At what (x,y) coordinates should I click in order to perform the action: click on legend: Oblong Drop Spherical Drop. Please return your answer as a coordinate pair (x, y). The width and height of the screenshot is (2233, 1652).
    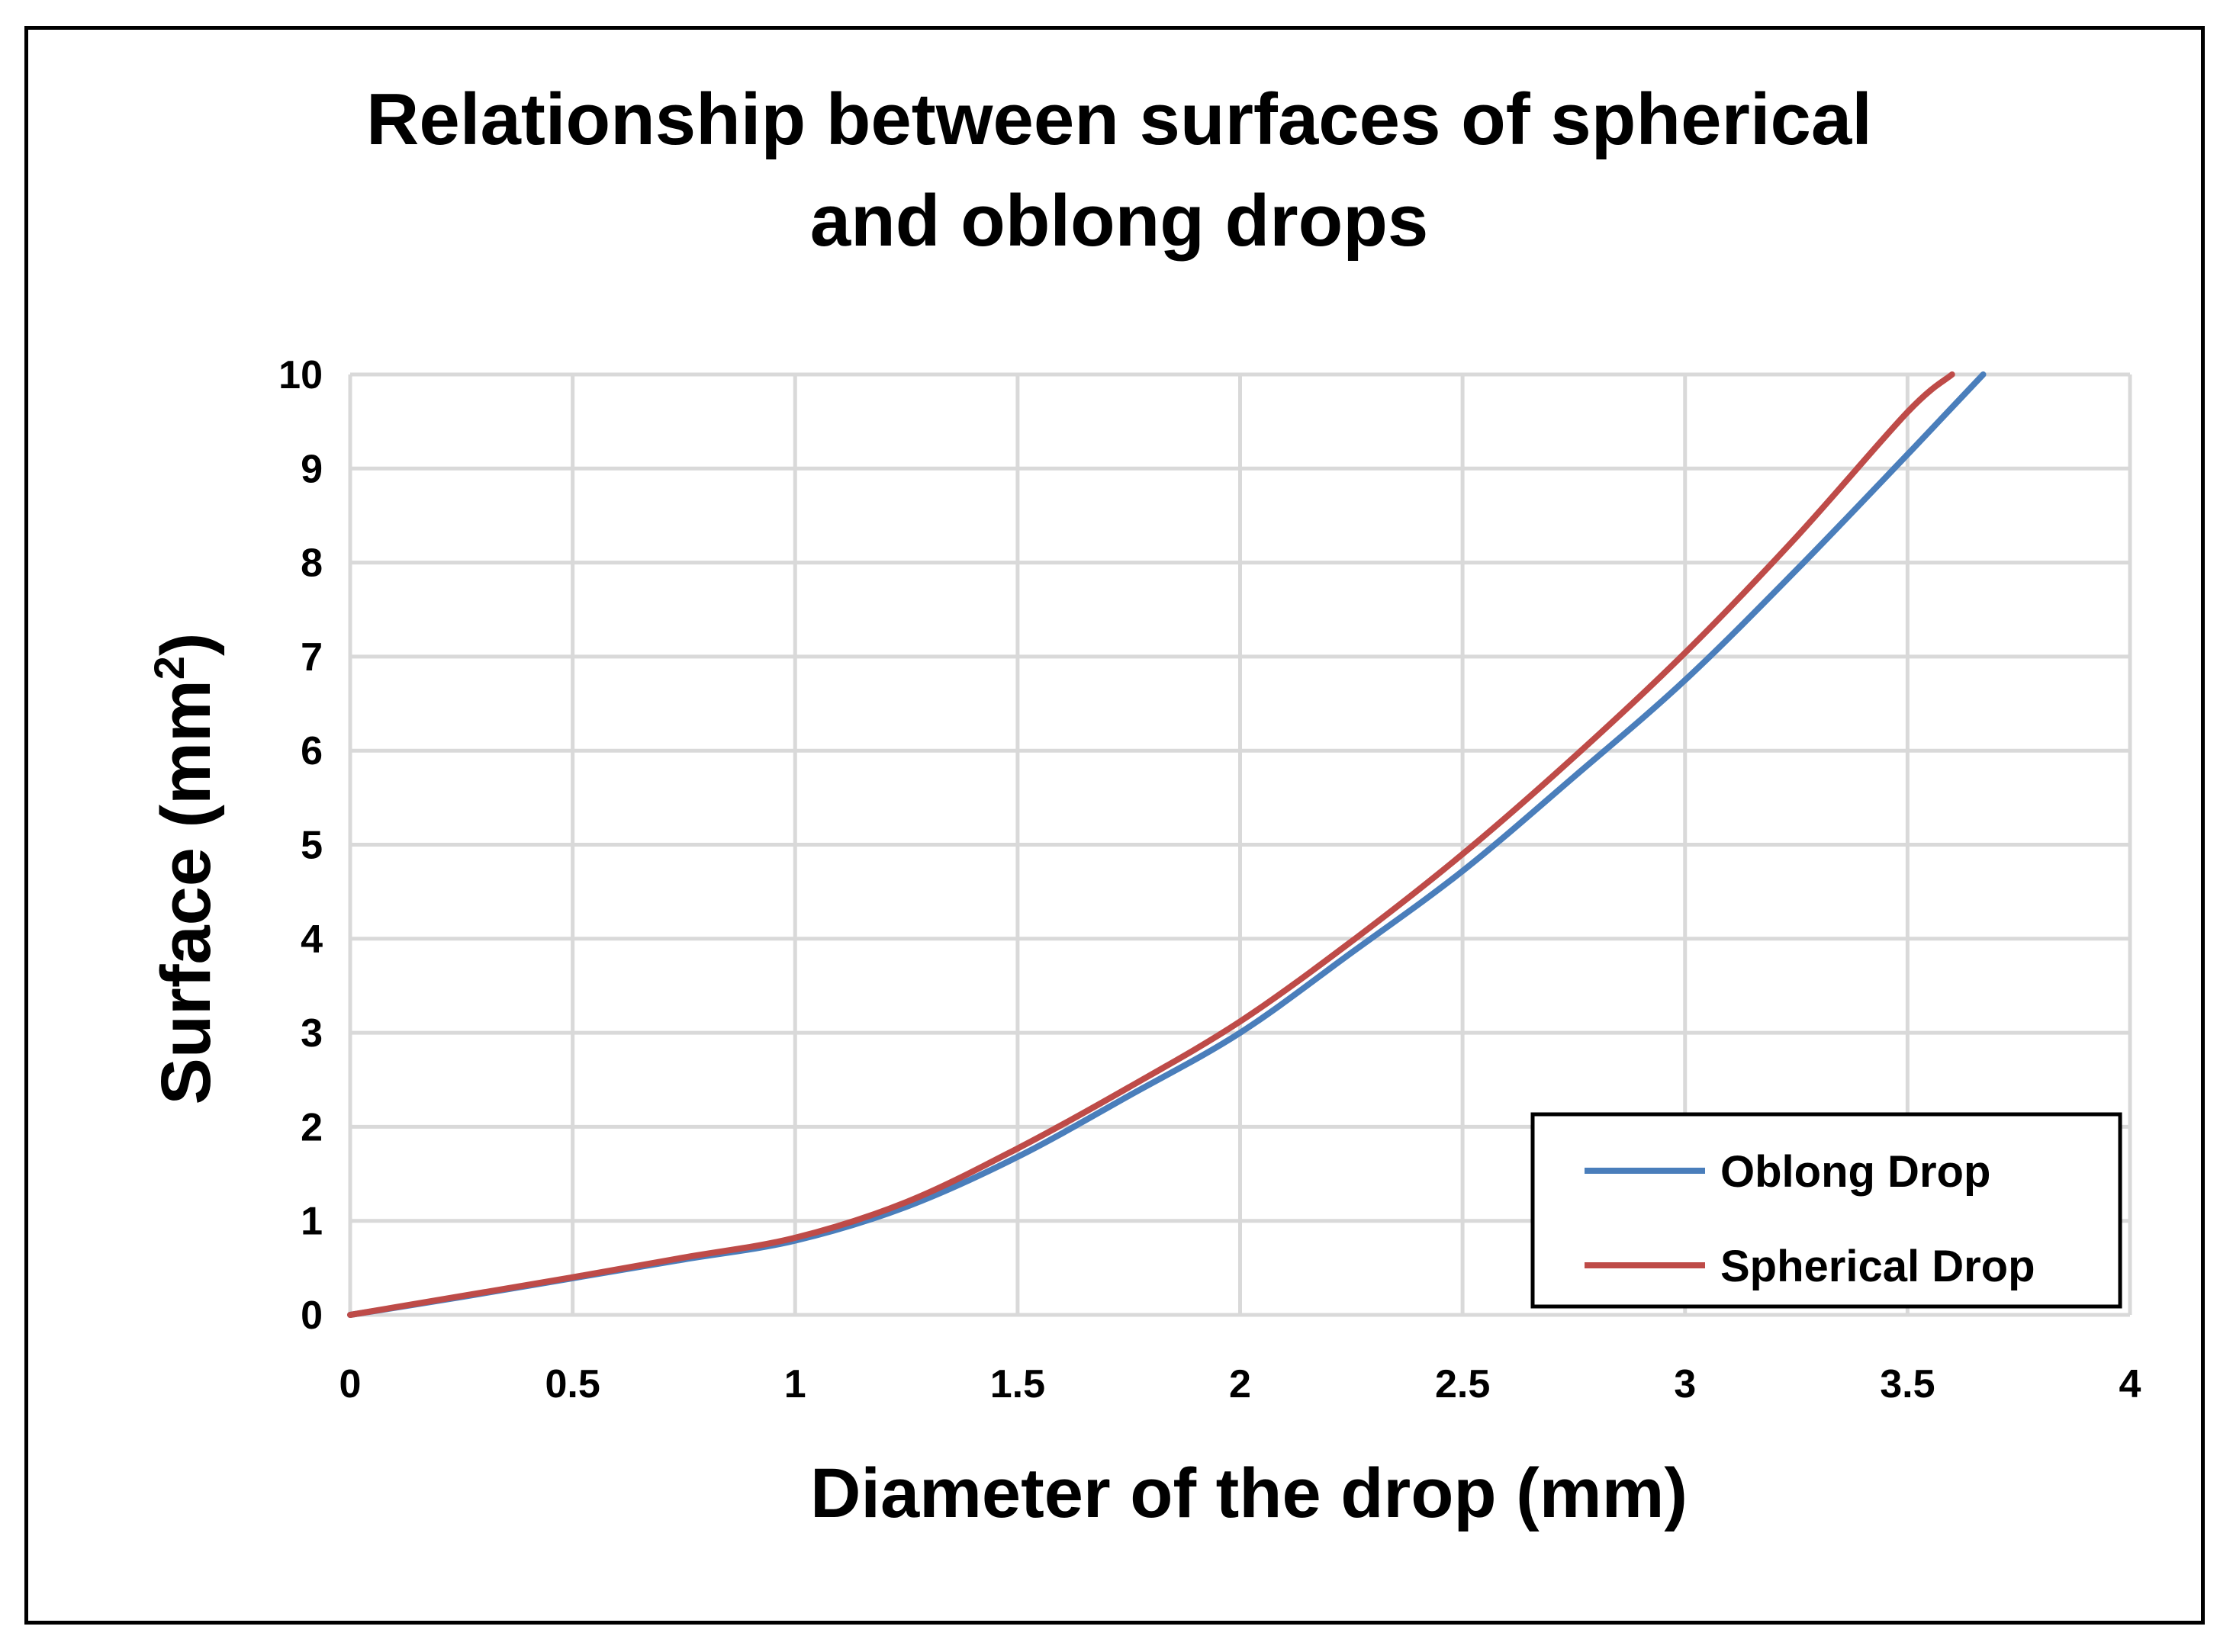
    Looking at the image, I should click on (1826, 1211).